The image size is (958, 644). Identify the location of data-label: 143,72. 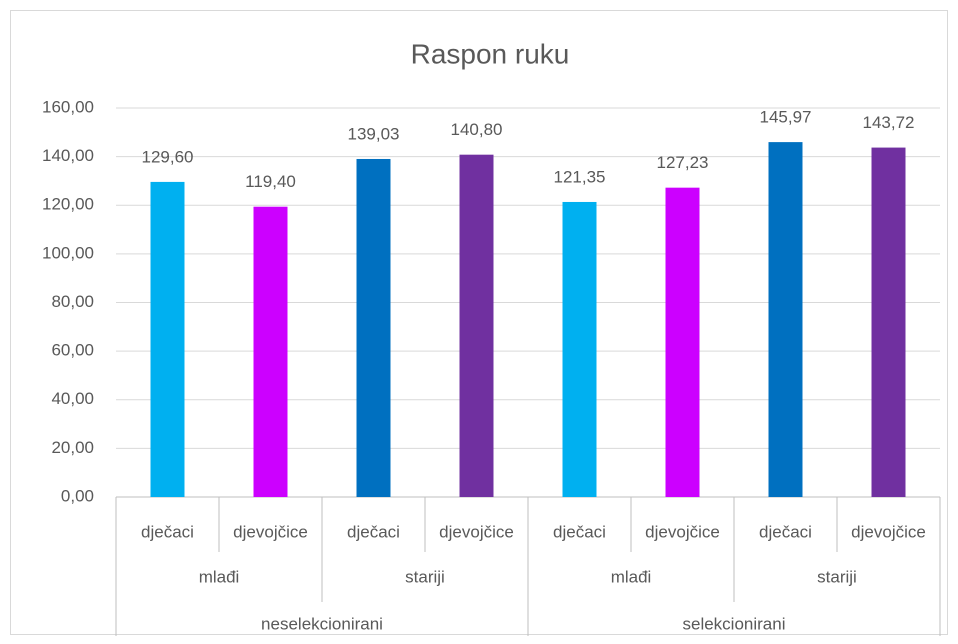
(889, 122).